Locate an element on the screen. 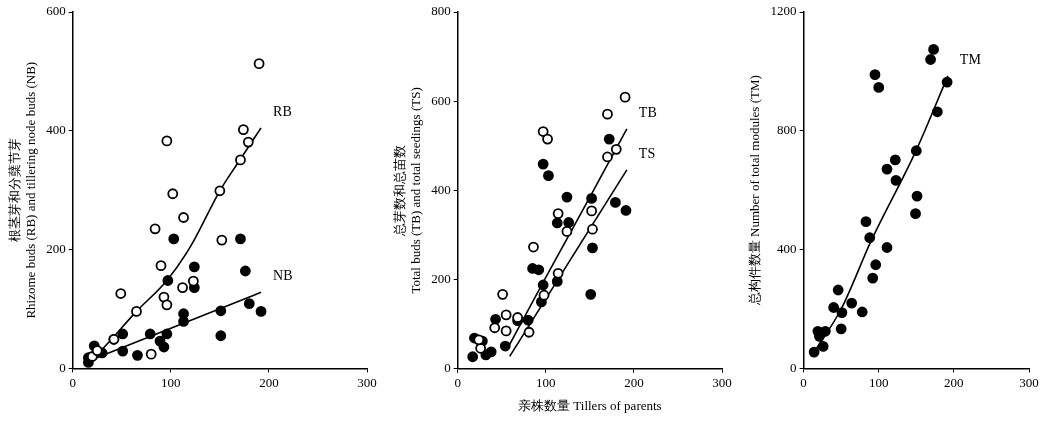  series-label: TM is located at coordinates (970, 59).